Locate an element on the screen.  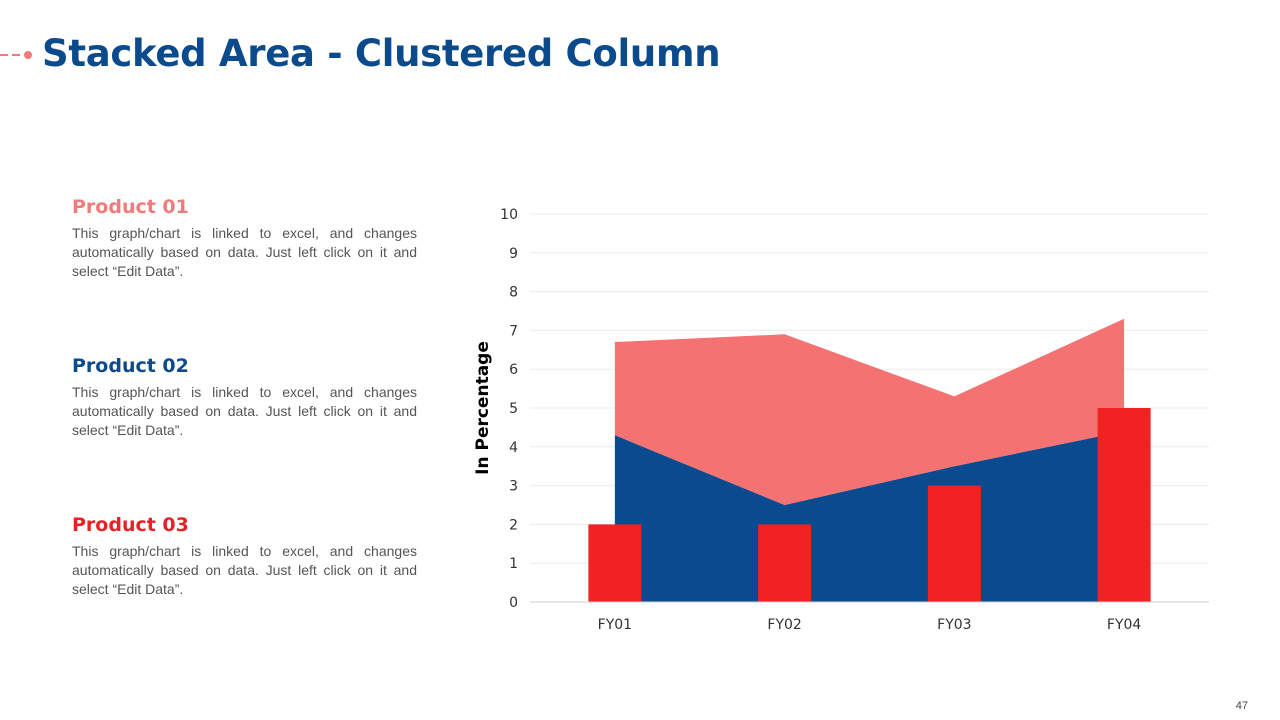
y-tick-label: 3 is located at coordinates (513, 487).